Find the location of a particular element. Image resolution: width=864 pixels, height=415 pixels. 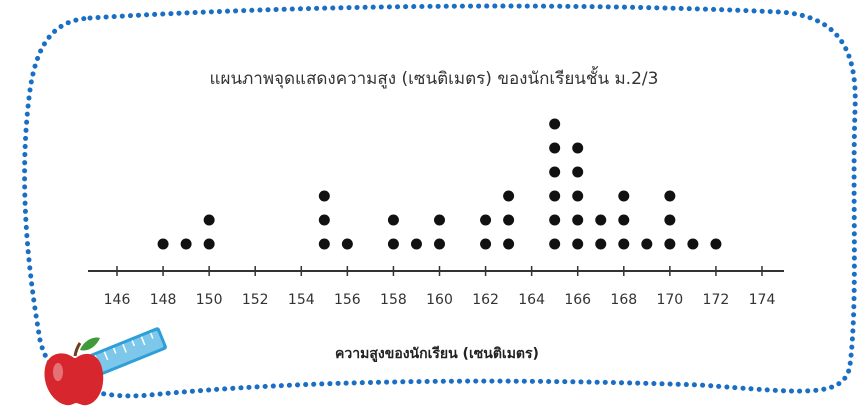

x-tick-label-146: 146 is located at coordinates (117, 300).